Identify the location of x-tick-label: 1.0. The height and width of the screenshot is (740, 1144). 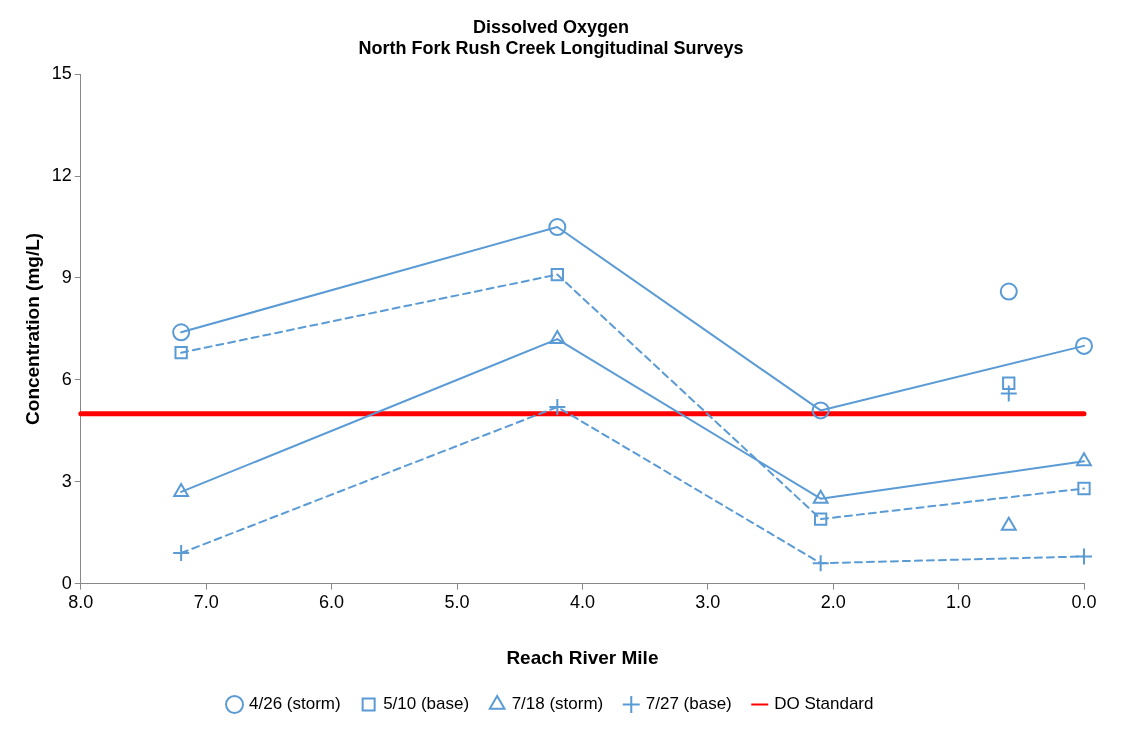
(959, 602).